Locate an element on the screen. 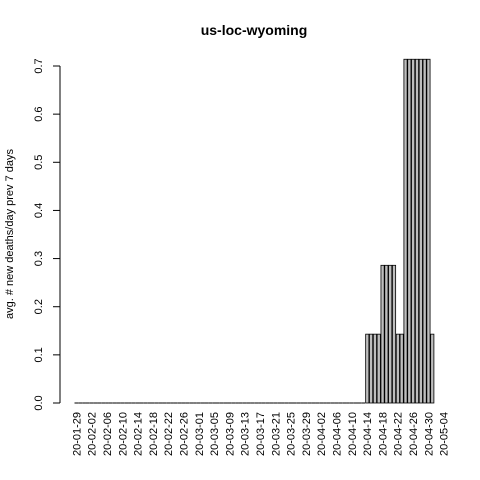 The image size is (480, 480). x-tick-label: 20-02-26 is located at coordinates (185, 434).